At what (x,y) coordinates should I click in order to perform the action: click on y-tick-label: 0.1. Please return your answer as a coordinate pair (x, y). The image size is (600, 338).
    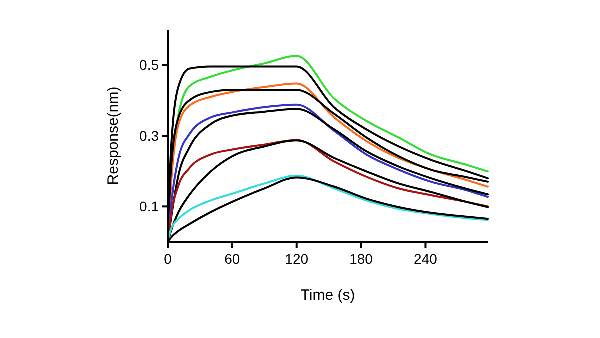
    Looking at the image, I should click on (150, 206).